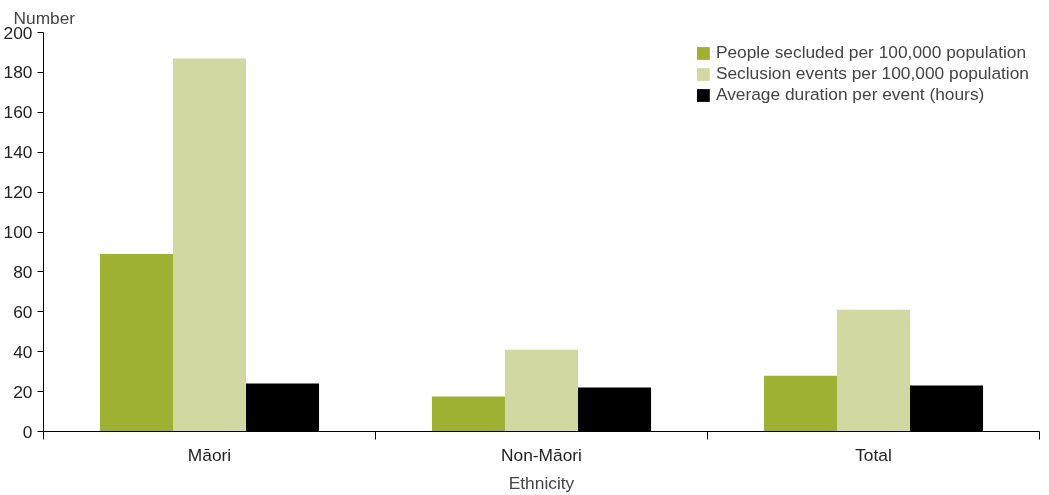 This screenshot has height=495, width=1049. Describe the element at coordinates (850, 94) in the screenshot. I see `legend-label: Average duration per event (hours)` at that location.